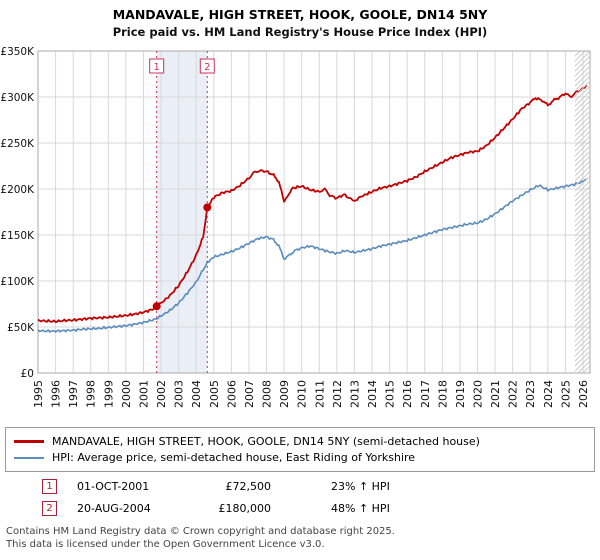 Image resolution: width=600 pixels, height=560 pixels. I want to click on sale-1-hpi-delta: 23% ↑ HPI, so click(360, 486).